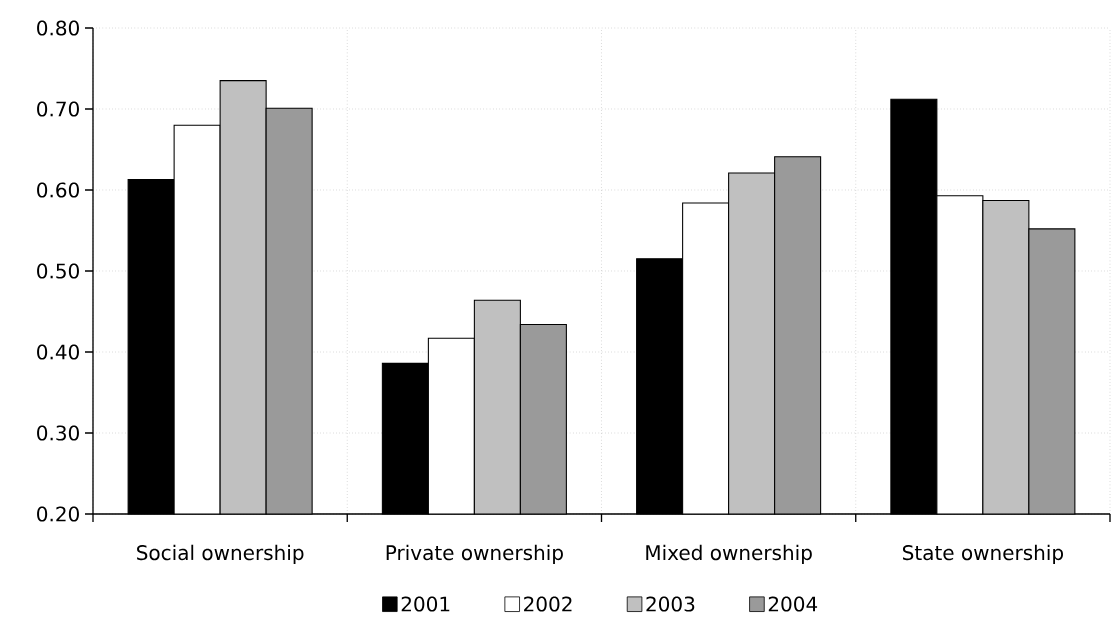  What do you see at coordinates (548, 604) in the screenshot?
I see `legend-label: 2002` at bounding box center [548, 604].